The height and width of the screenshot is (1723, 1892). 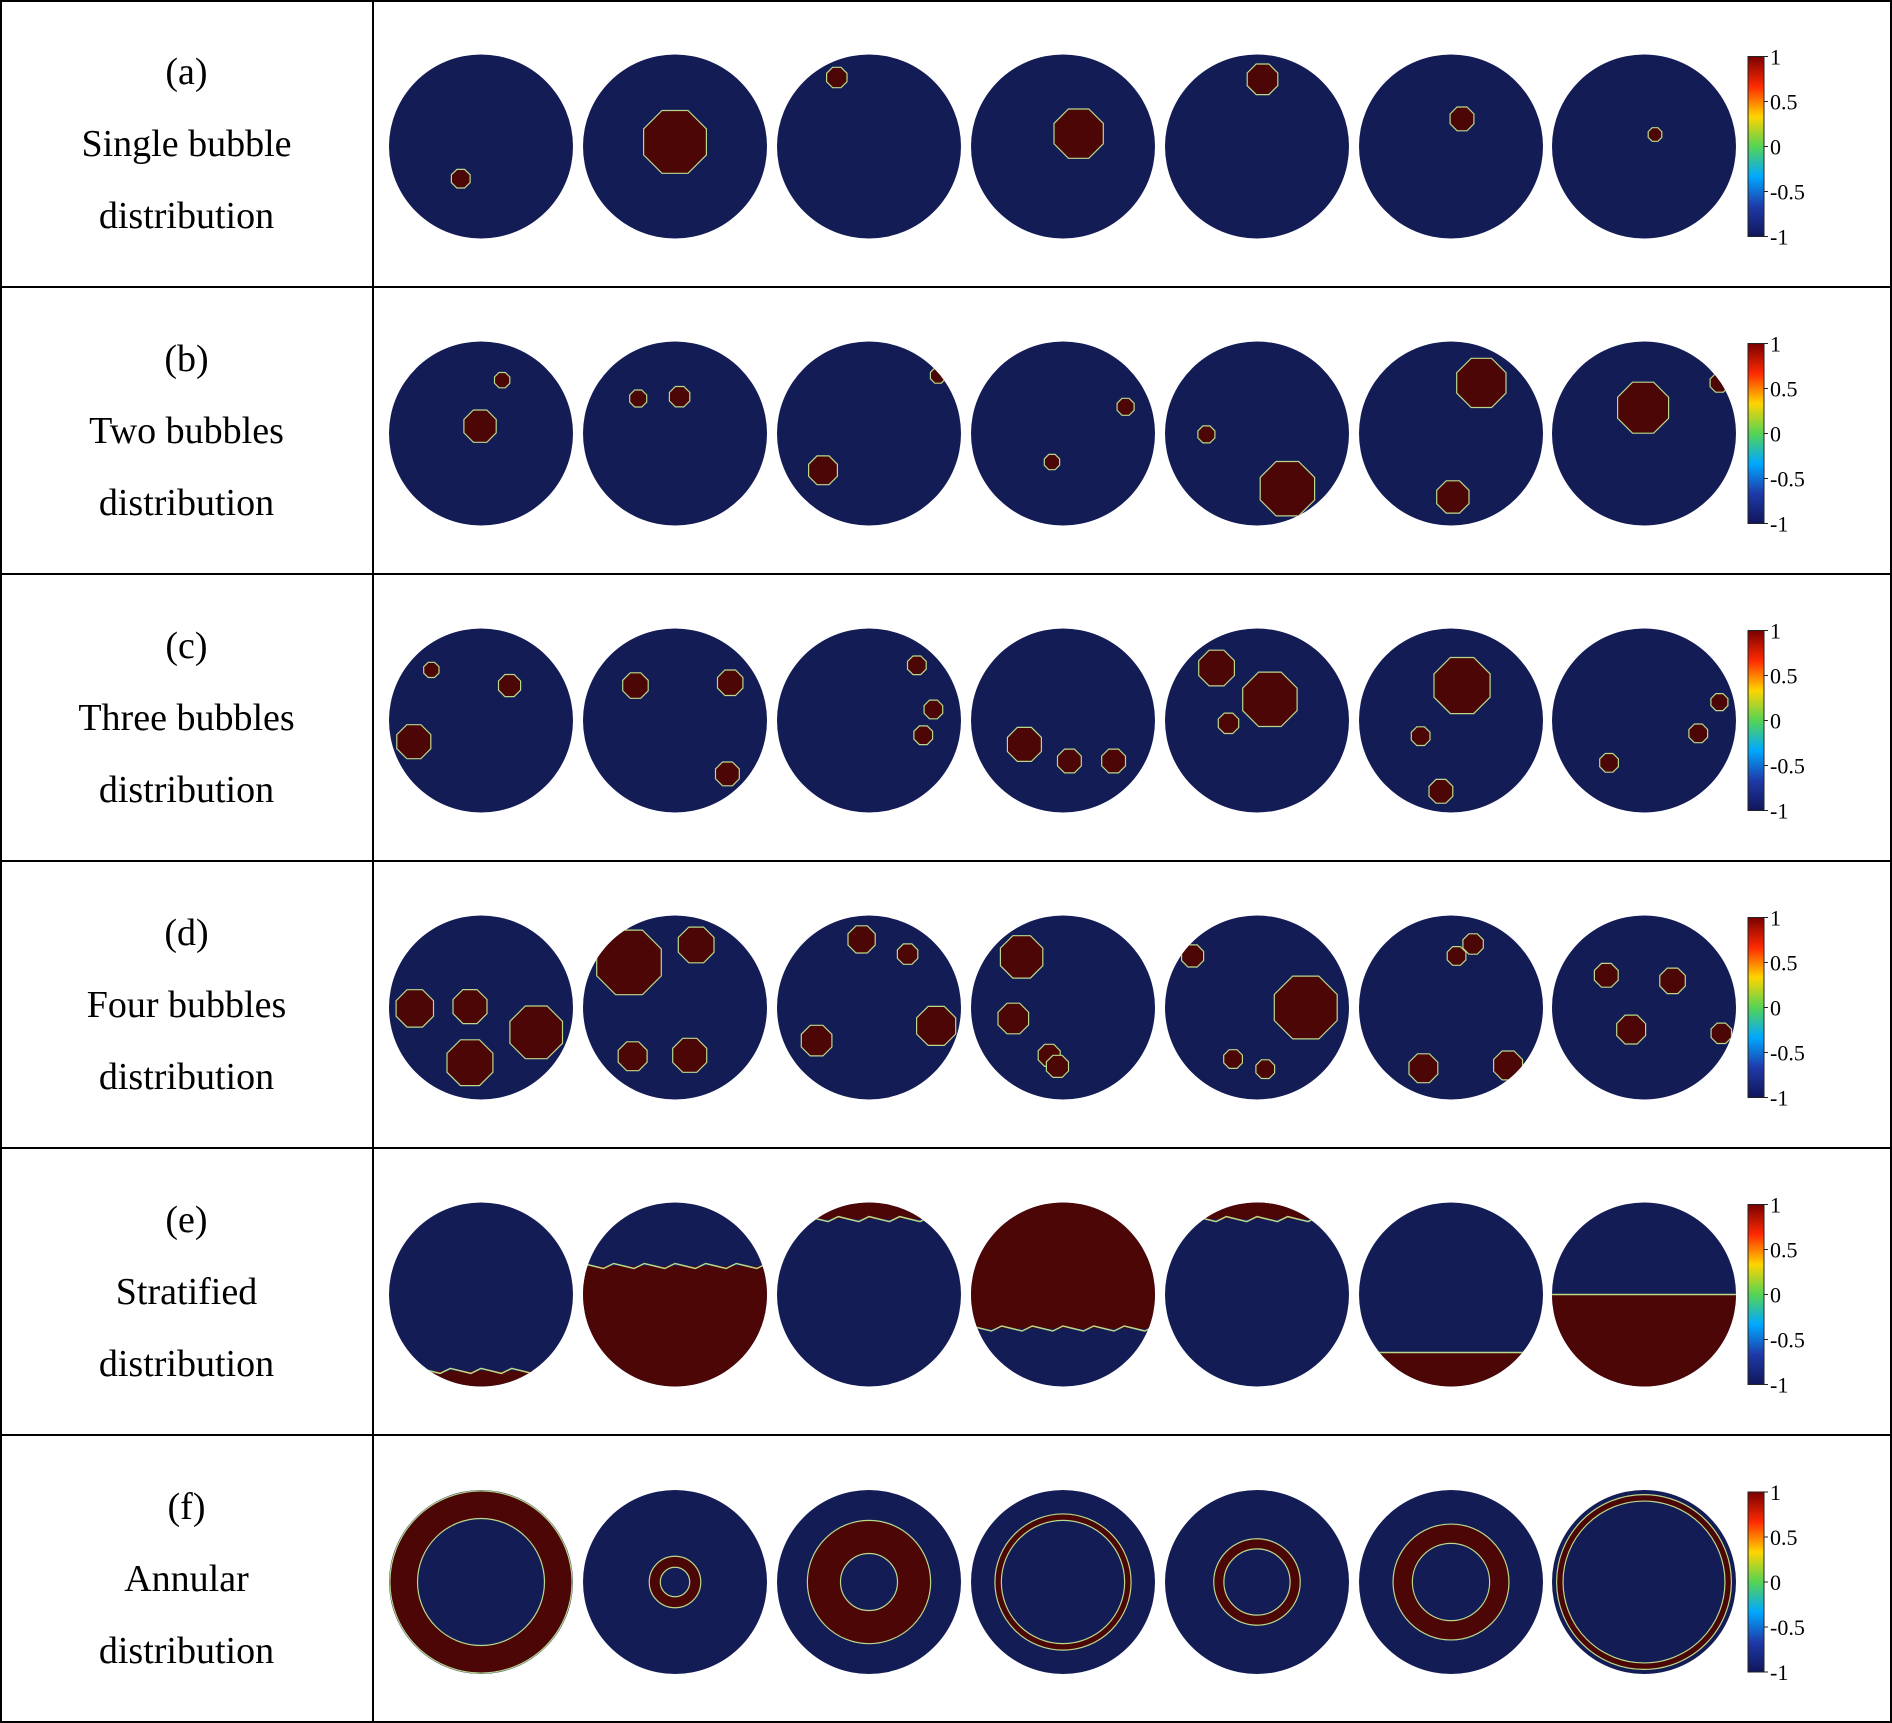 What do you see at coordinates (186, 1579) in the screenshot?
I see `row-label: (f) Annular distribution` at bounding box center [186, 1579].